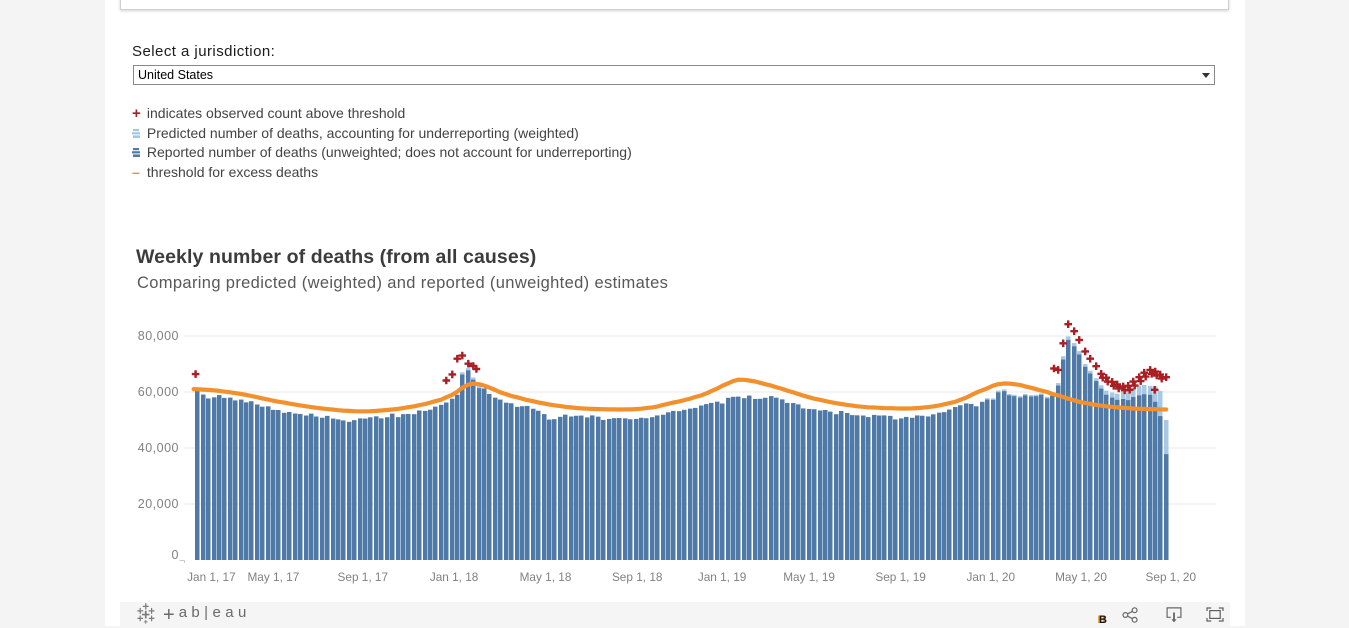 The width and height of the screenshot is (1349, 628). Describe the element at coordinates (1171, 577) in the screenshot. I see `svg-text: Sep 1, 20` at that location.